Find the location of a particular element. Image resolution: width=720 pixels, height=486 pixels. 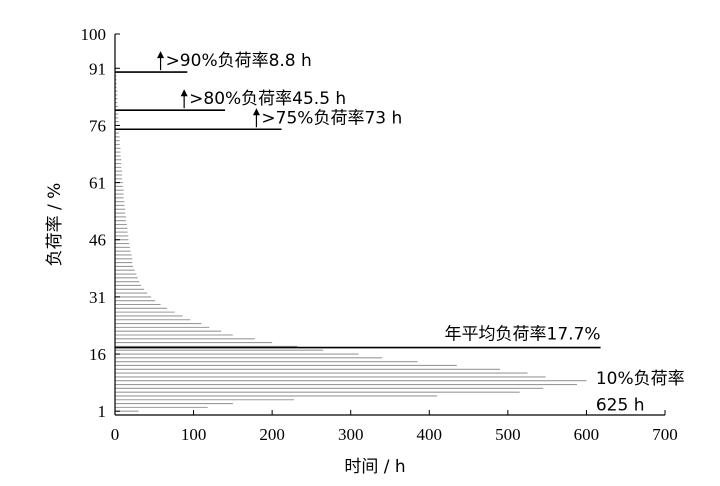

y-tick-label-31: 31 is located at coordinates (97, 297).